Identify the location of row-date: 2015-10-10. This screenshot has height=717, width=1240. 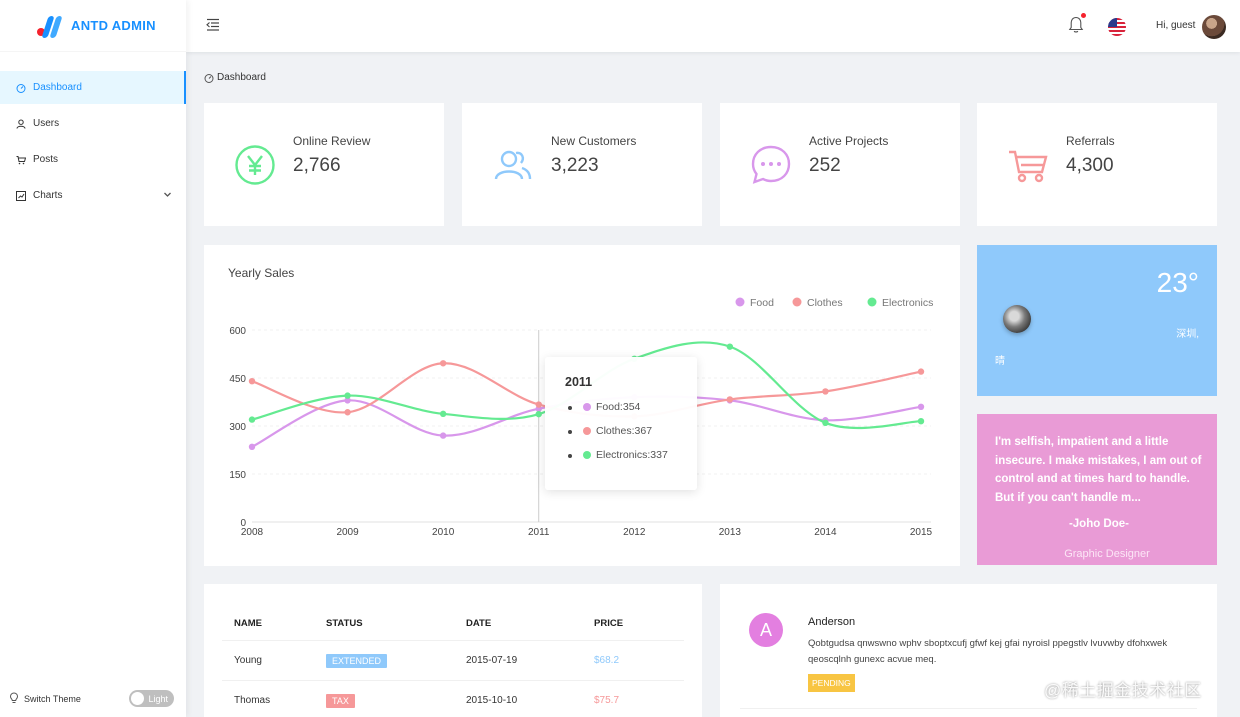
(492, 700).